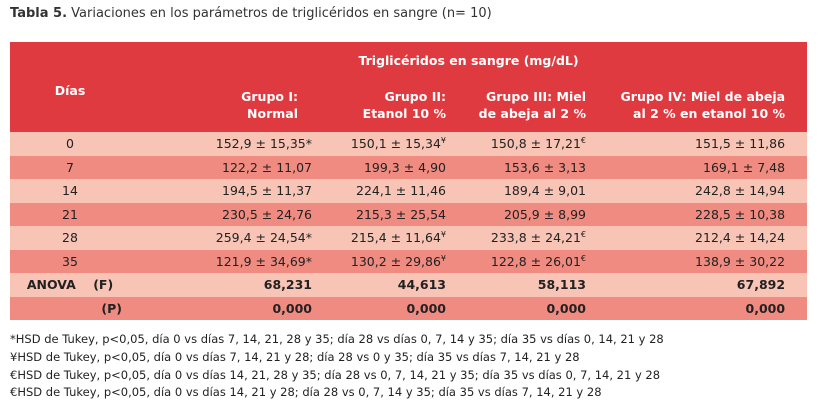 The image size is (831, 405). I want to click on cell-grupo-4: 228,5 ± 10,38, so click(708, 214).